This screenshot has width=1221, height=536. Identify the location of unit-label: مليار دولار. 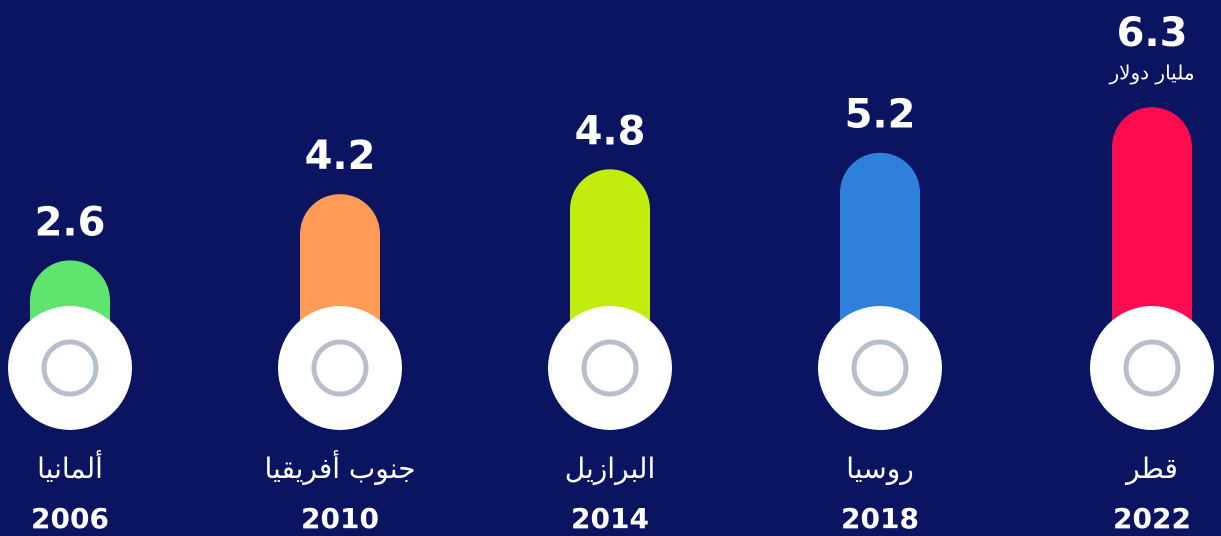
(1151, 73).